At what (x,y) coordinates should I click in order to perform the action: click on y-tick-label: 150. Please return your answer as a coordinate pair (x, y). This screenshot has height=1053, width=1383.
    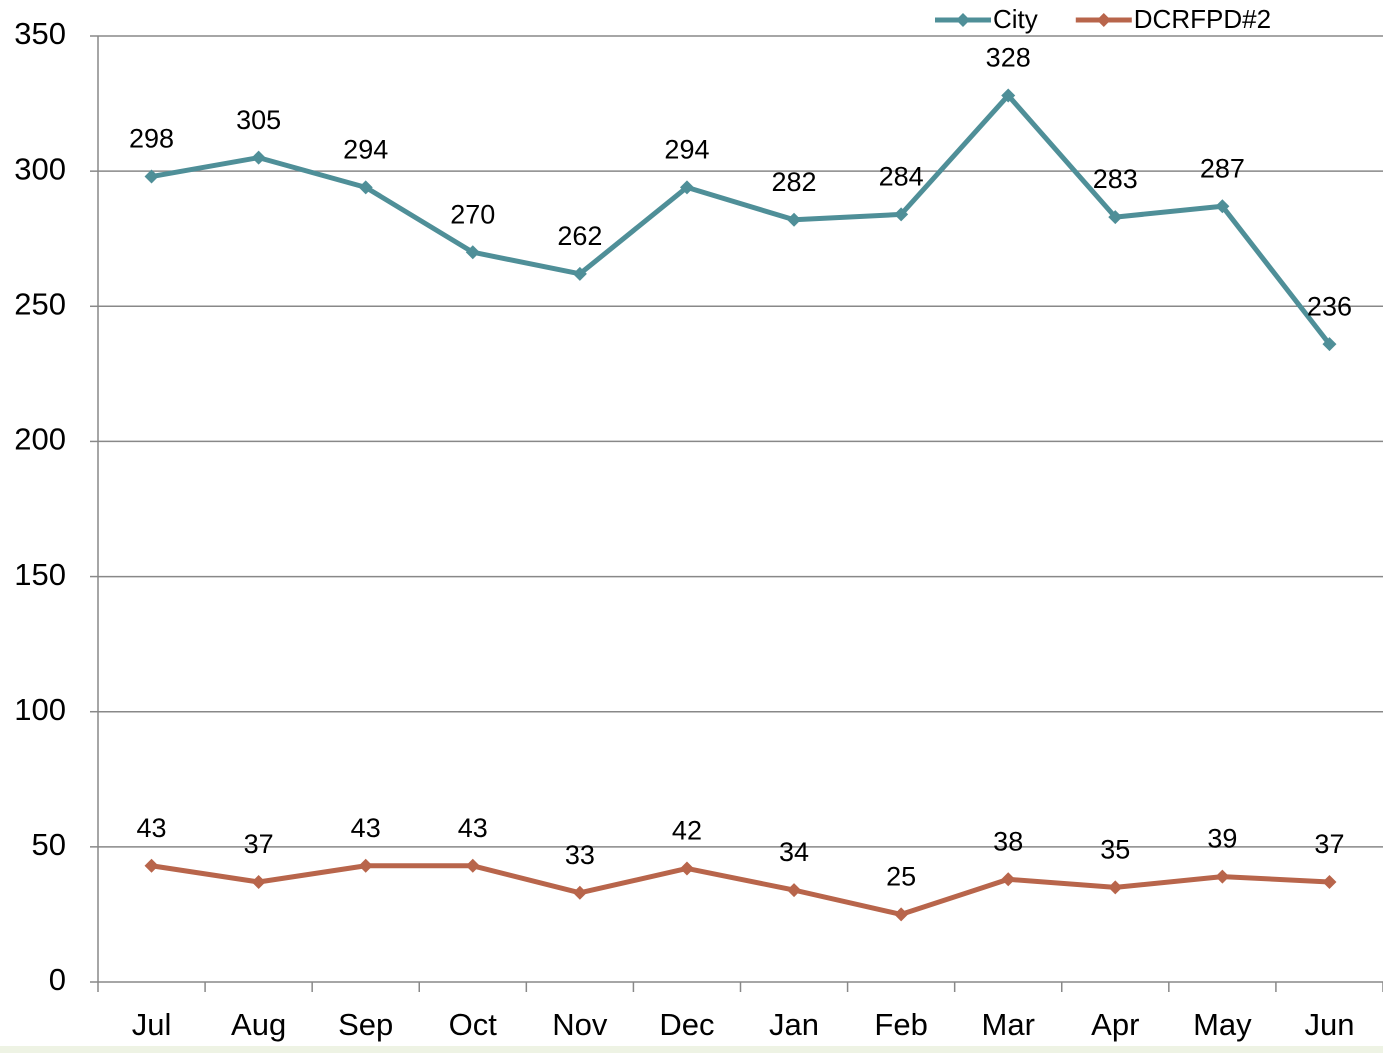
    Looking at the image, I should click on (40, 574).